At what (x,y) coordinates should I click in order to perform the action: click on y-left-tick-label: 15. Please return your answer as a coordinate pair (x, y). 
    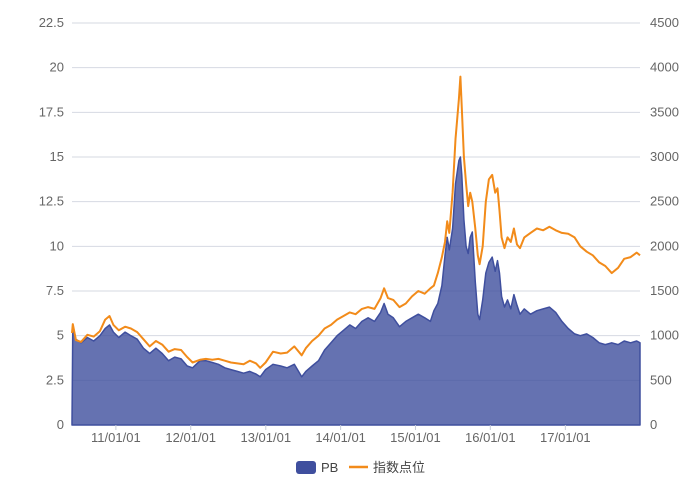
    Looking at the image, I should click on (57, 156).